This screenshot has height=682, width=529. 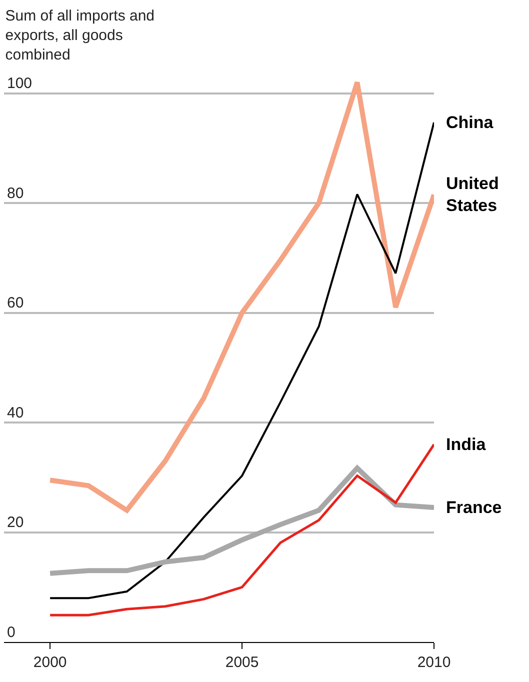 What do you see at coordinates (15, 303) in the screenshot?
I see `y-tick-label: 60` at bounding box center [15, 303].